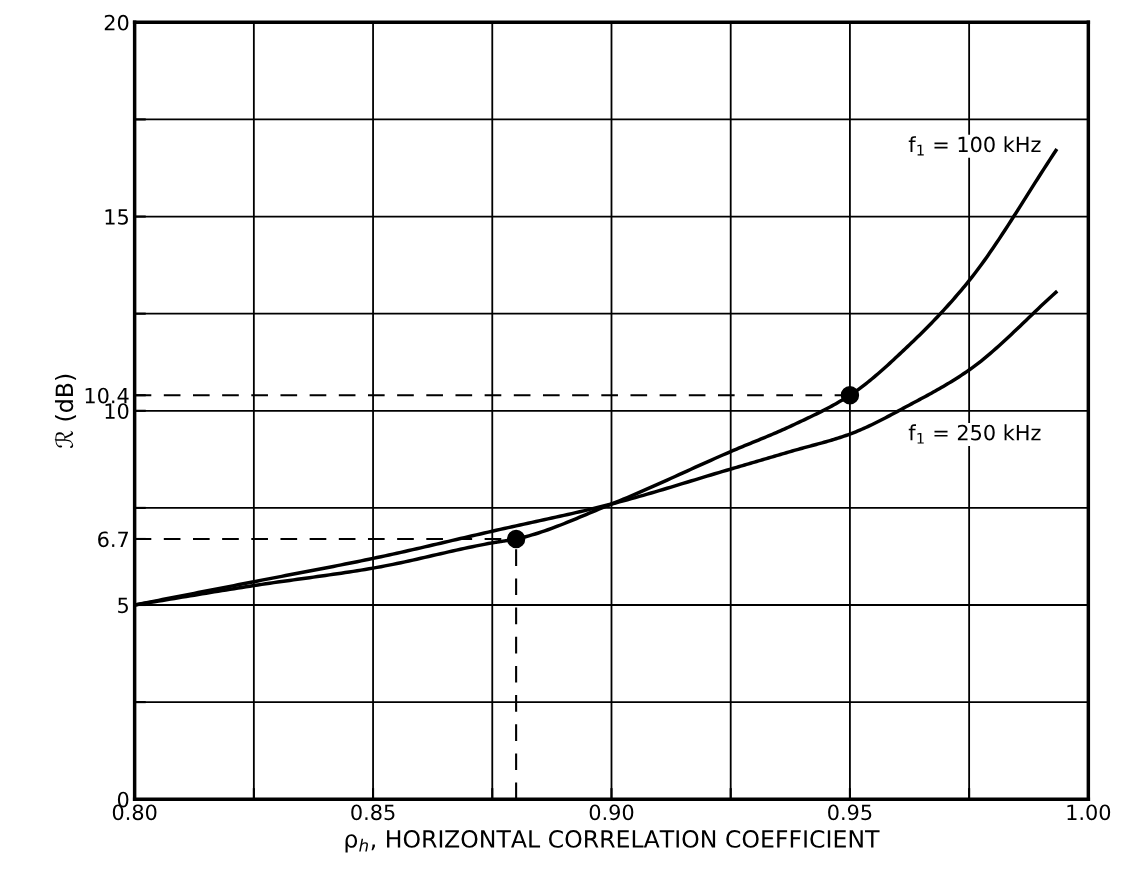  What do you see at coordinates (974, 146) in the screenshot?
I see `series-label: f$_{1}$ = 100 kHz` at bounding box center [974, 146].